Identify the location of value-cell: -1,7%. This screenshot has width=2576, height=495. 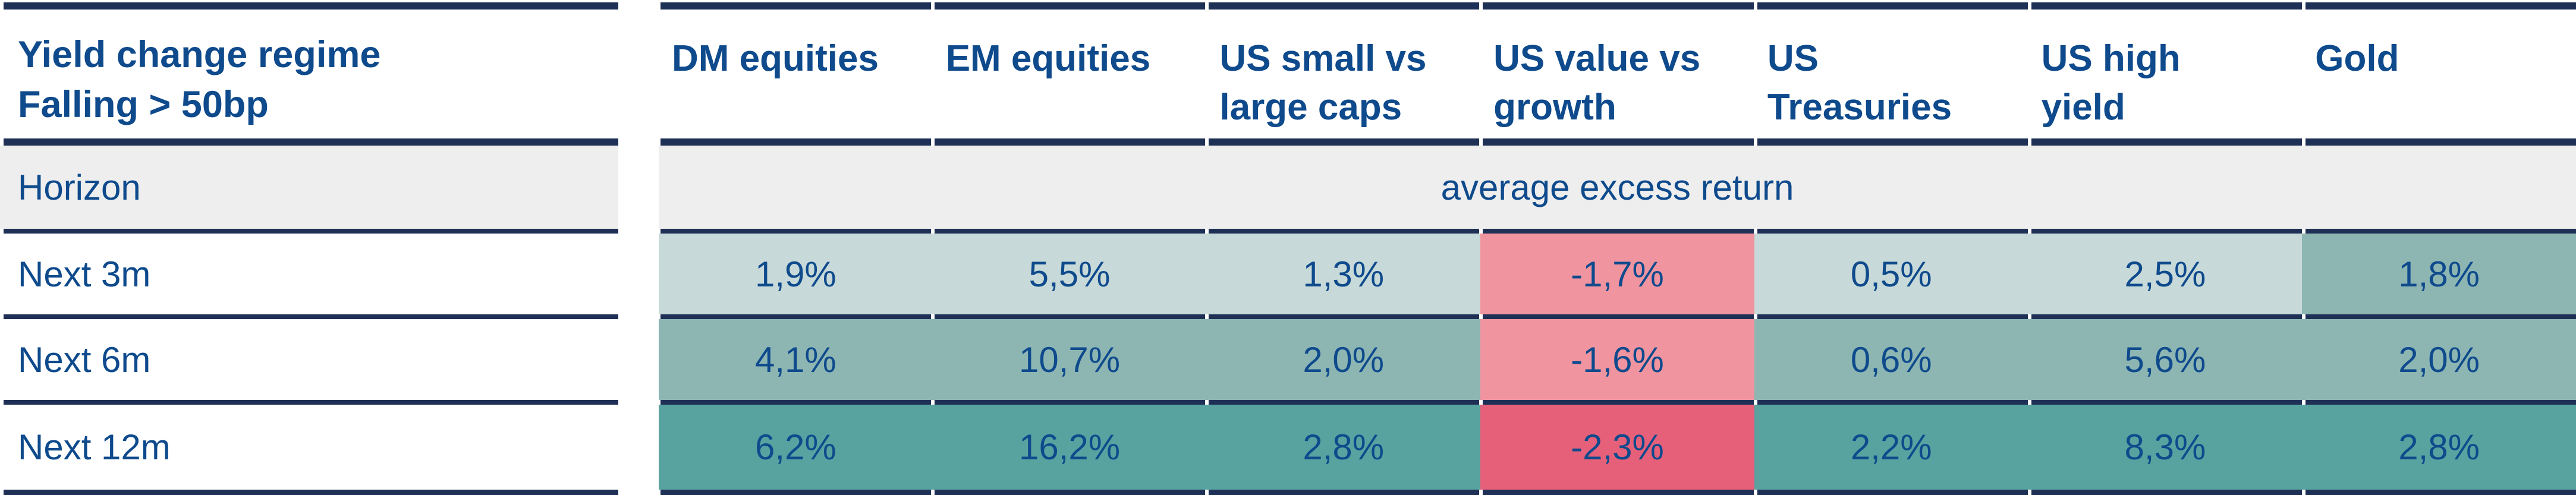
(1617, 274).